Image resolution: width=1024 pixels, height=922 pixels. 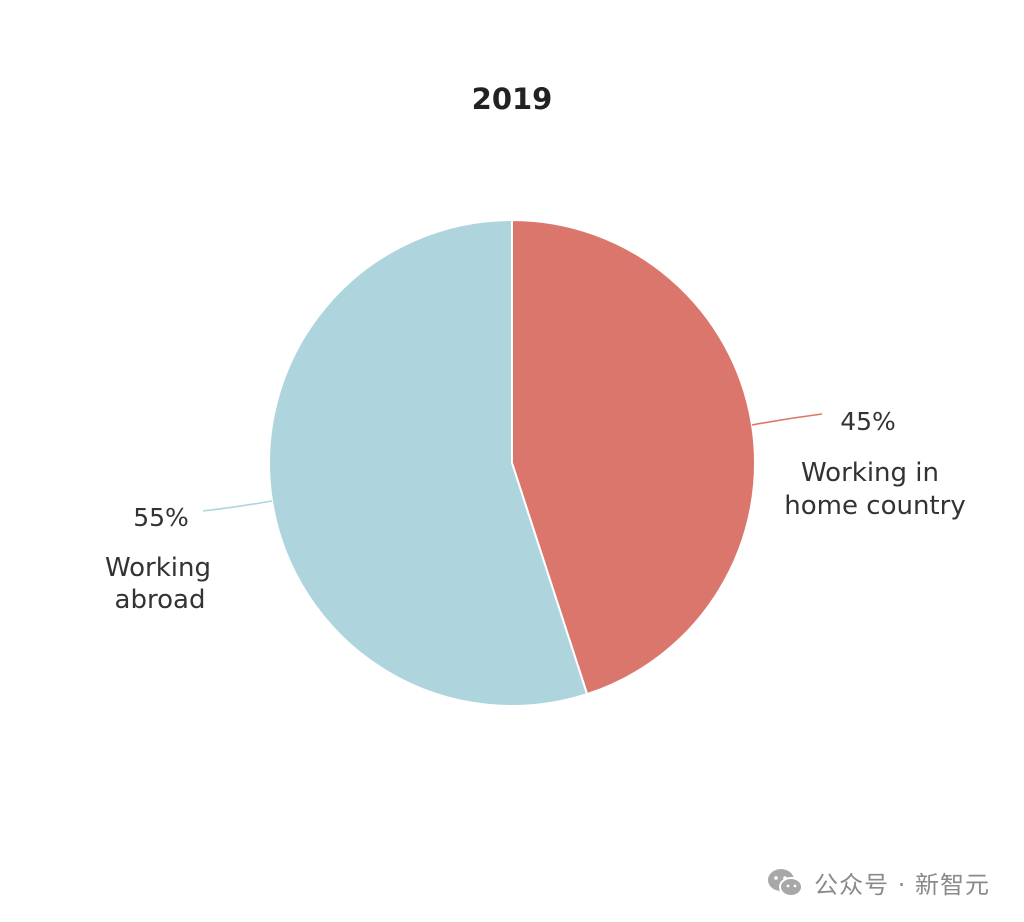 I want to click on slice-category-label-1-line-1: abroad, so click(x=160, y=600).